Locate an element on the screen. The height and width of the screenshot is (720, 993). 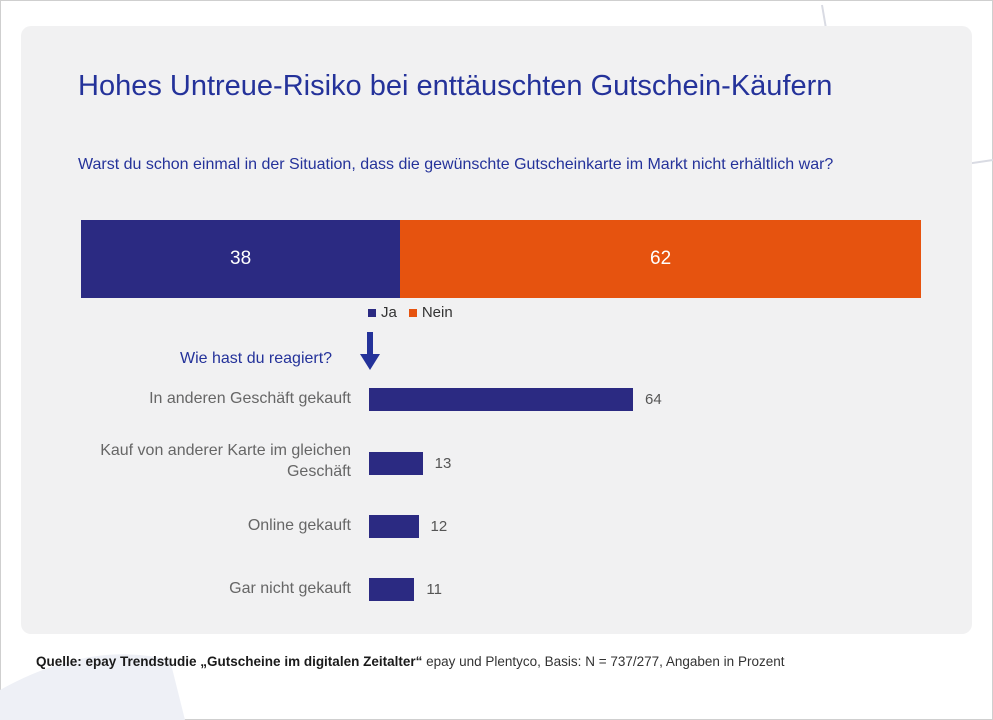
follow-up-question: Wie hast du reagiert? is located at coordinates (256, 358).